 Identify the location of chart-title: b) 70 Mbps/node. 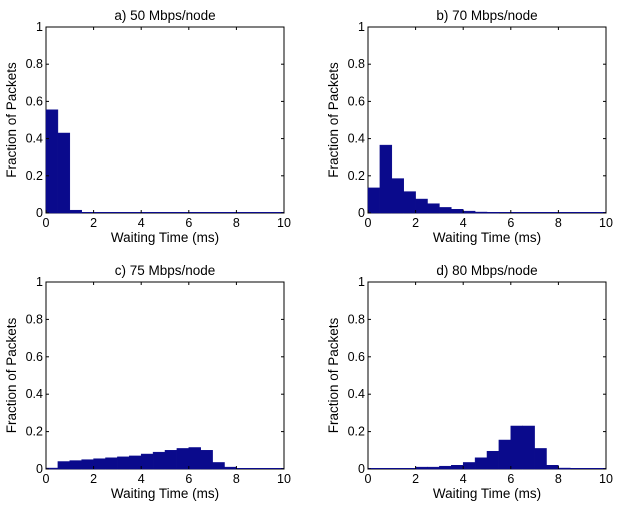
(486, 15).